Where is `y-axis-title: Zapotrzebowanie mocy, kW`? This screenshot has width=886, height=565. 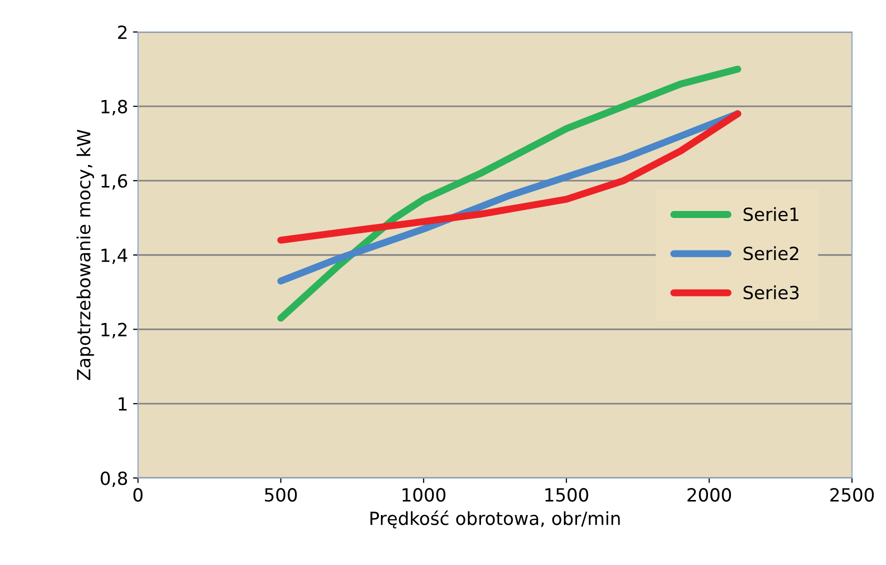 y-axis-title: Zapotrzebowanie mocy, kW is located at coordinates (85, 255).